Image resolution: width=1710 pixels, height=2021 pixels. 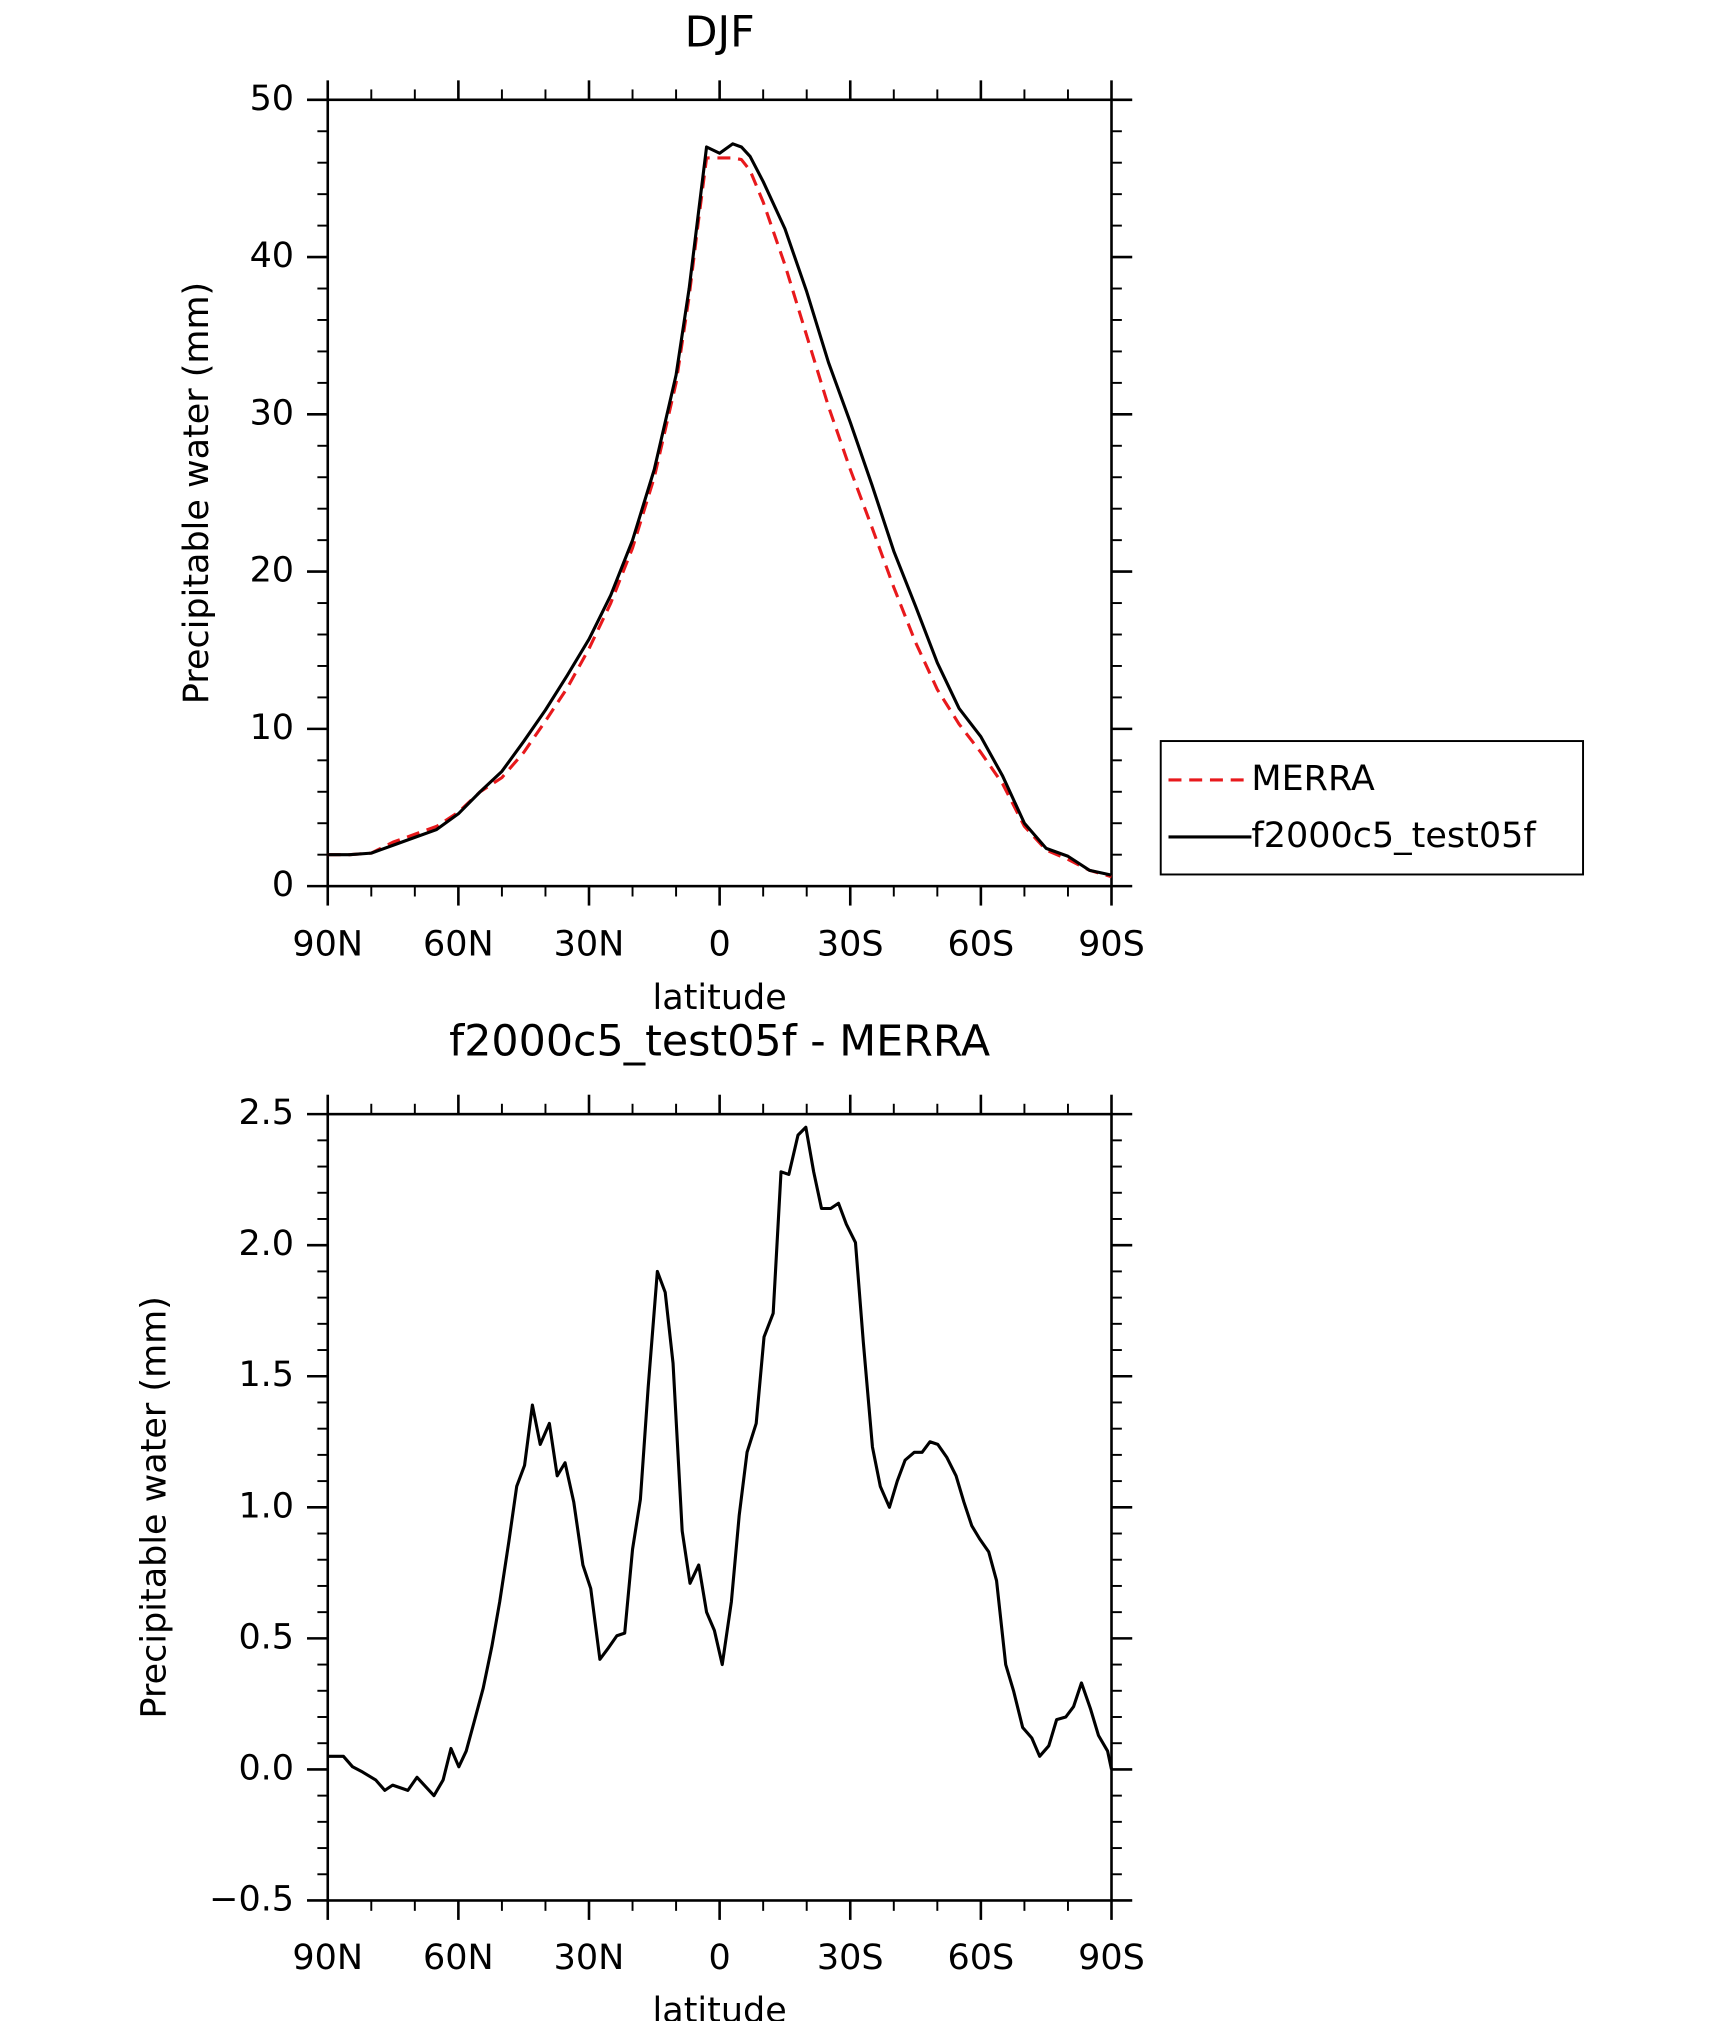 What do you see at coordinates (272, 256) in the screenshot?
I see `y-tick-label: 40` at bounding box center [272, 256].